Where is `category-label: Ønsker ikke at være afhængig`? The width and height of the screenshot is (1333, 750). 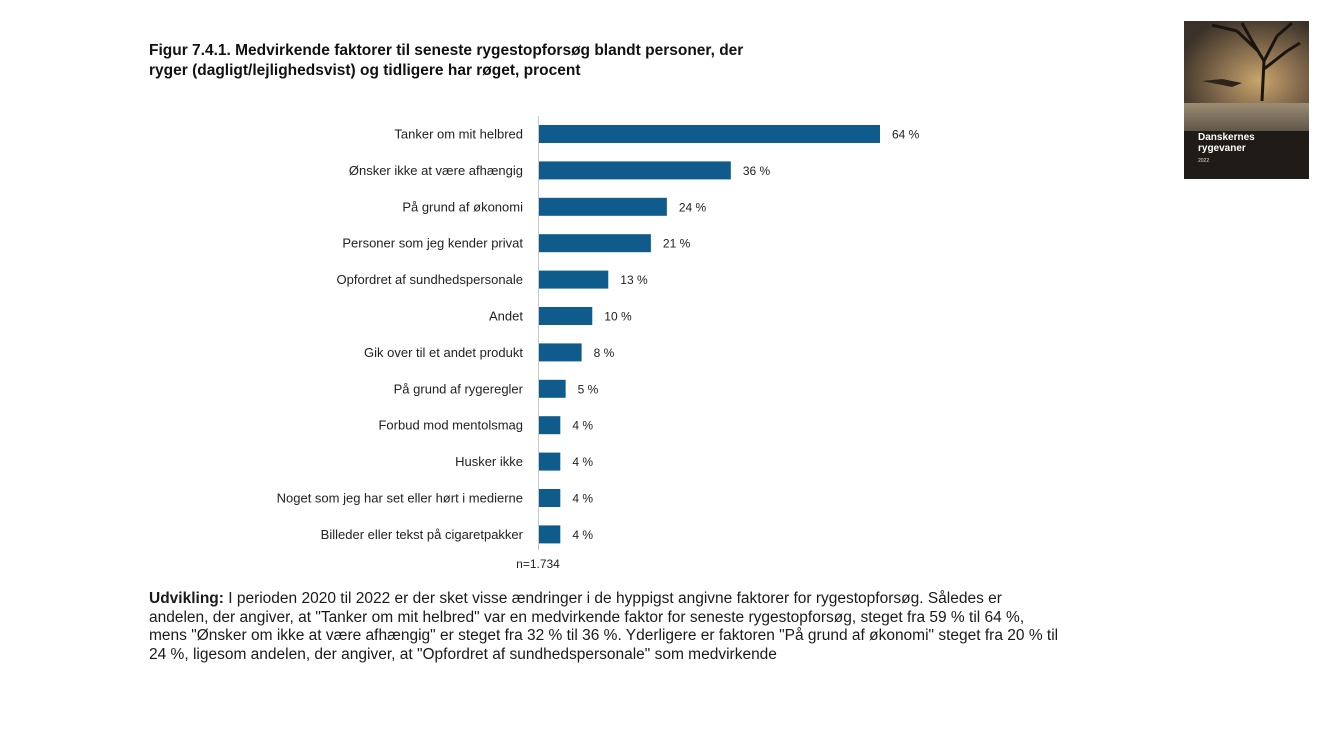 category-label: Ønsker ikke at være afhængig is located at coordinates (436, 170).